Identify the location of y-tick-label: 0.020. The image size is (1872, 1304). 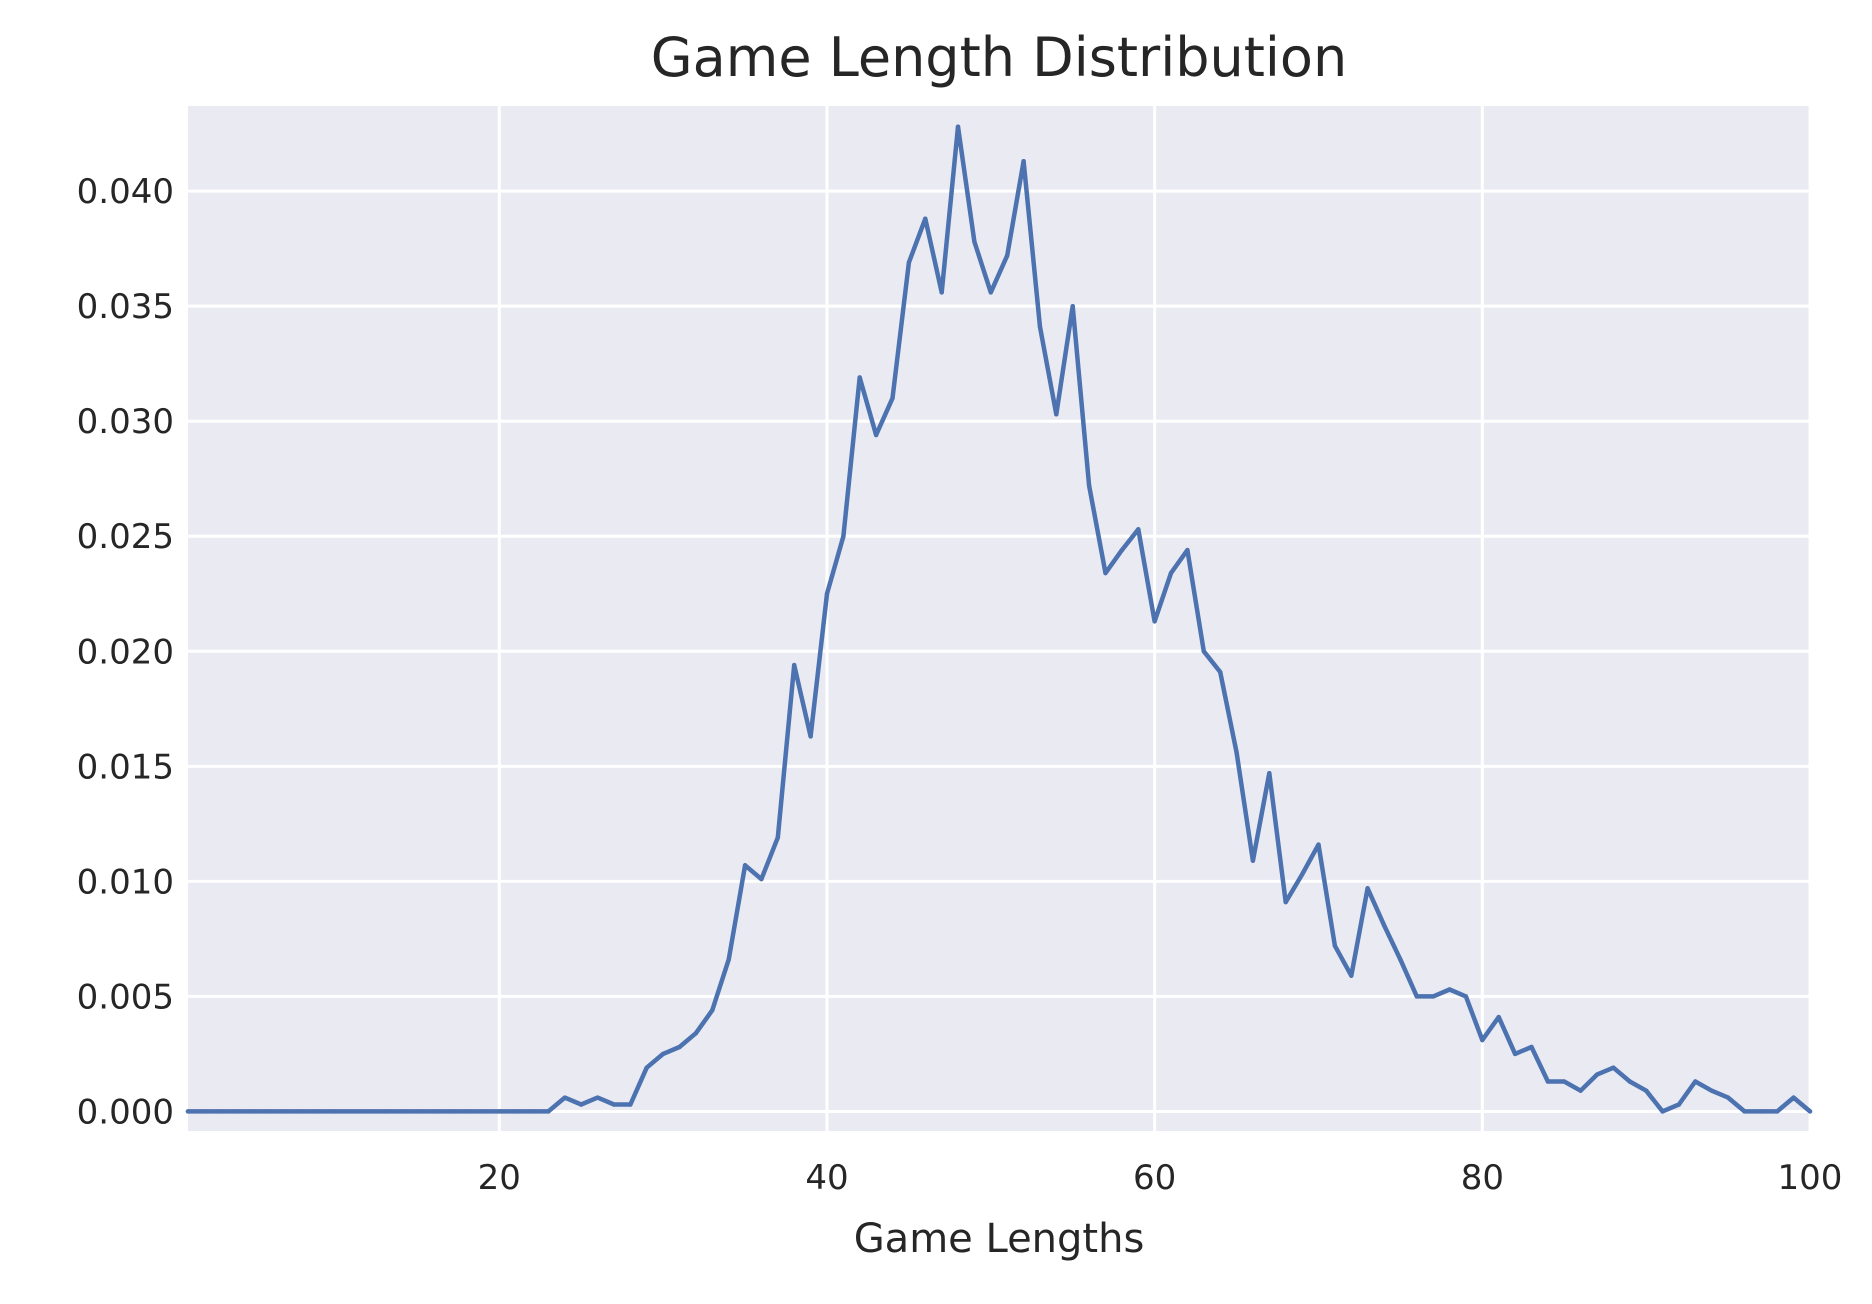
(125, 652).